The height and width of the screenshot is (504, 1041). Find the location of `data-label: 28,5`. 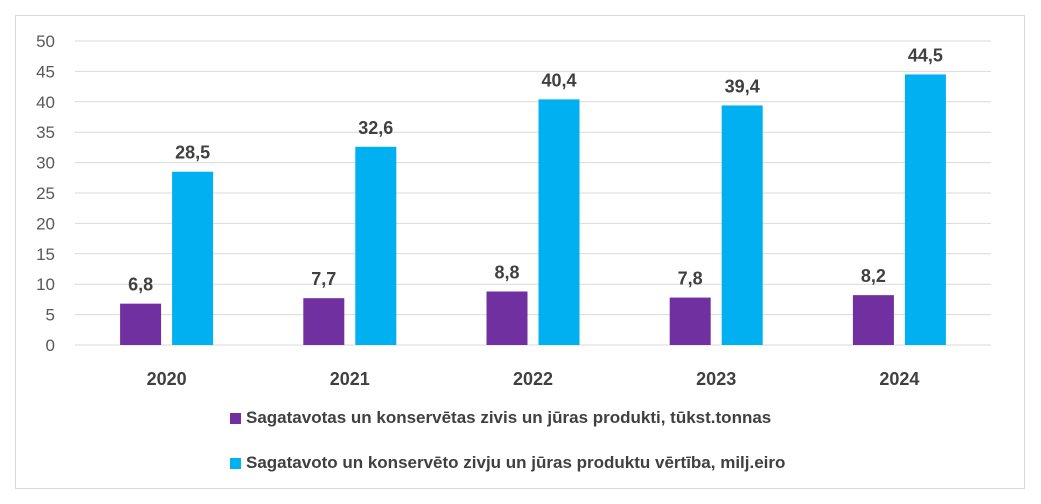

data-label: 28,5 is located at coordinates (192, 153).